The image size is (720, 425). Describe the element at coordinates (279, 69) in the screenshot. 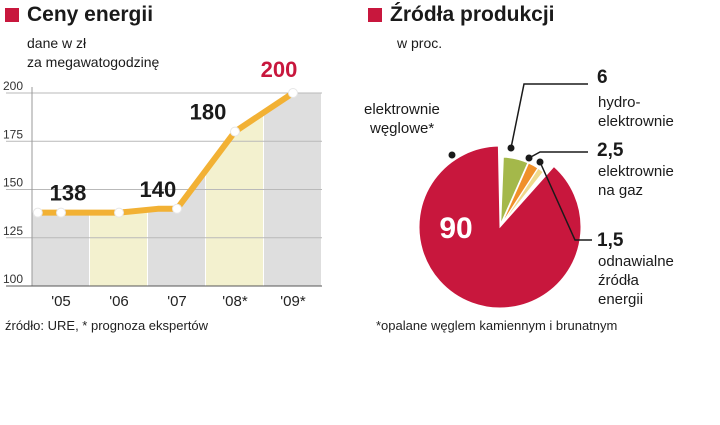

I see `data-label: 200` at that location.